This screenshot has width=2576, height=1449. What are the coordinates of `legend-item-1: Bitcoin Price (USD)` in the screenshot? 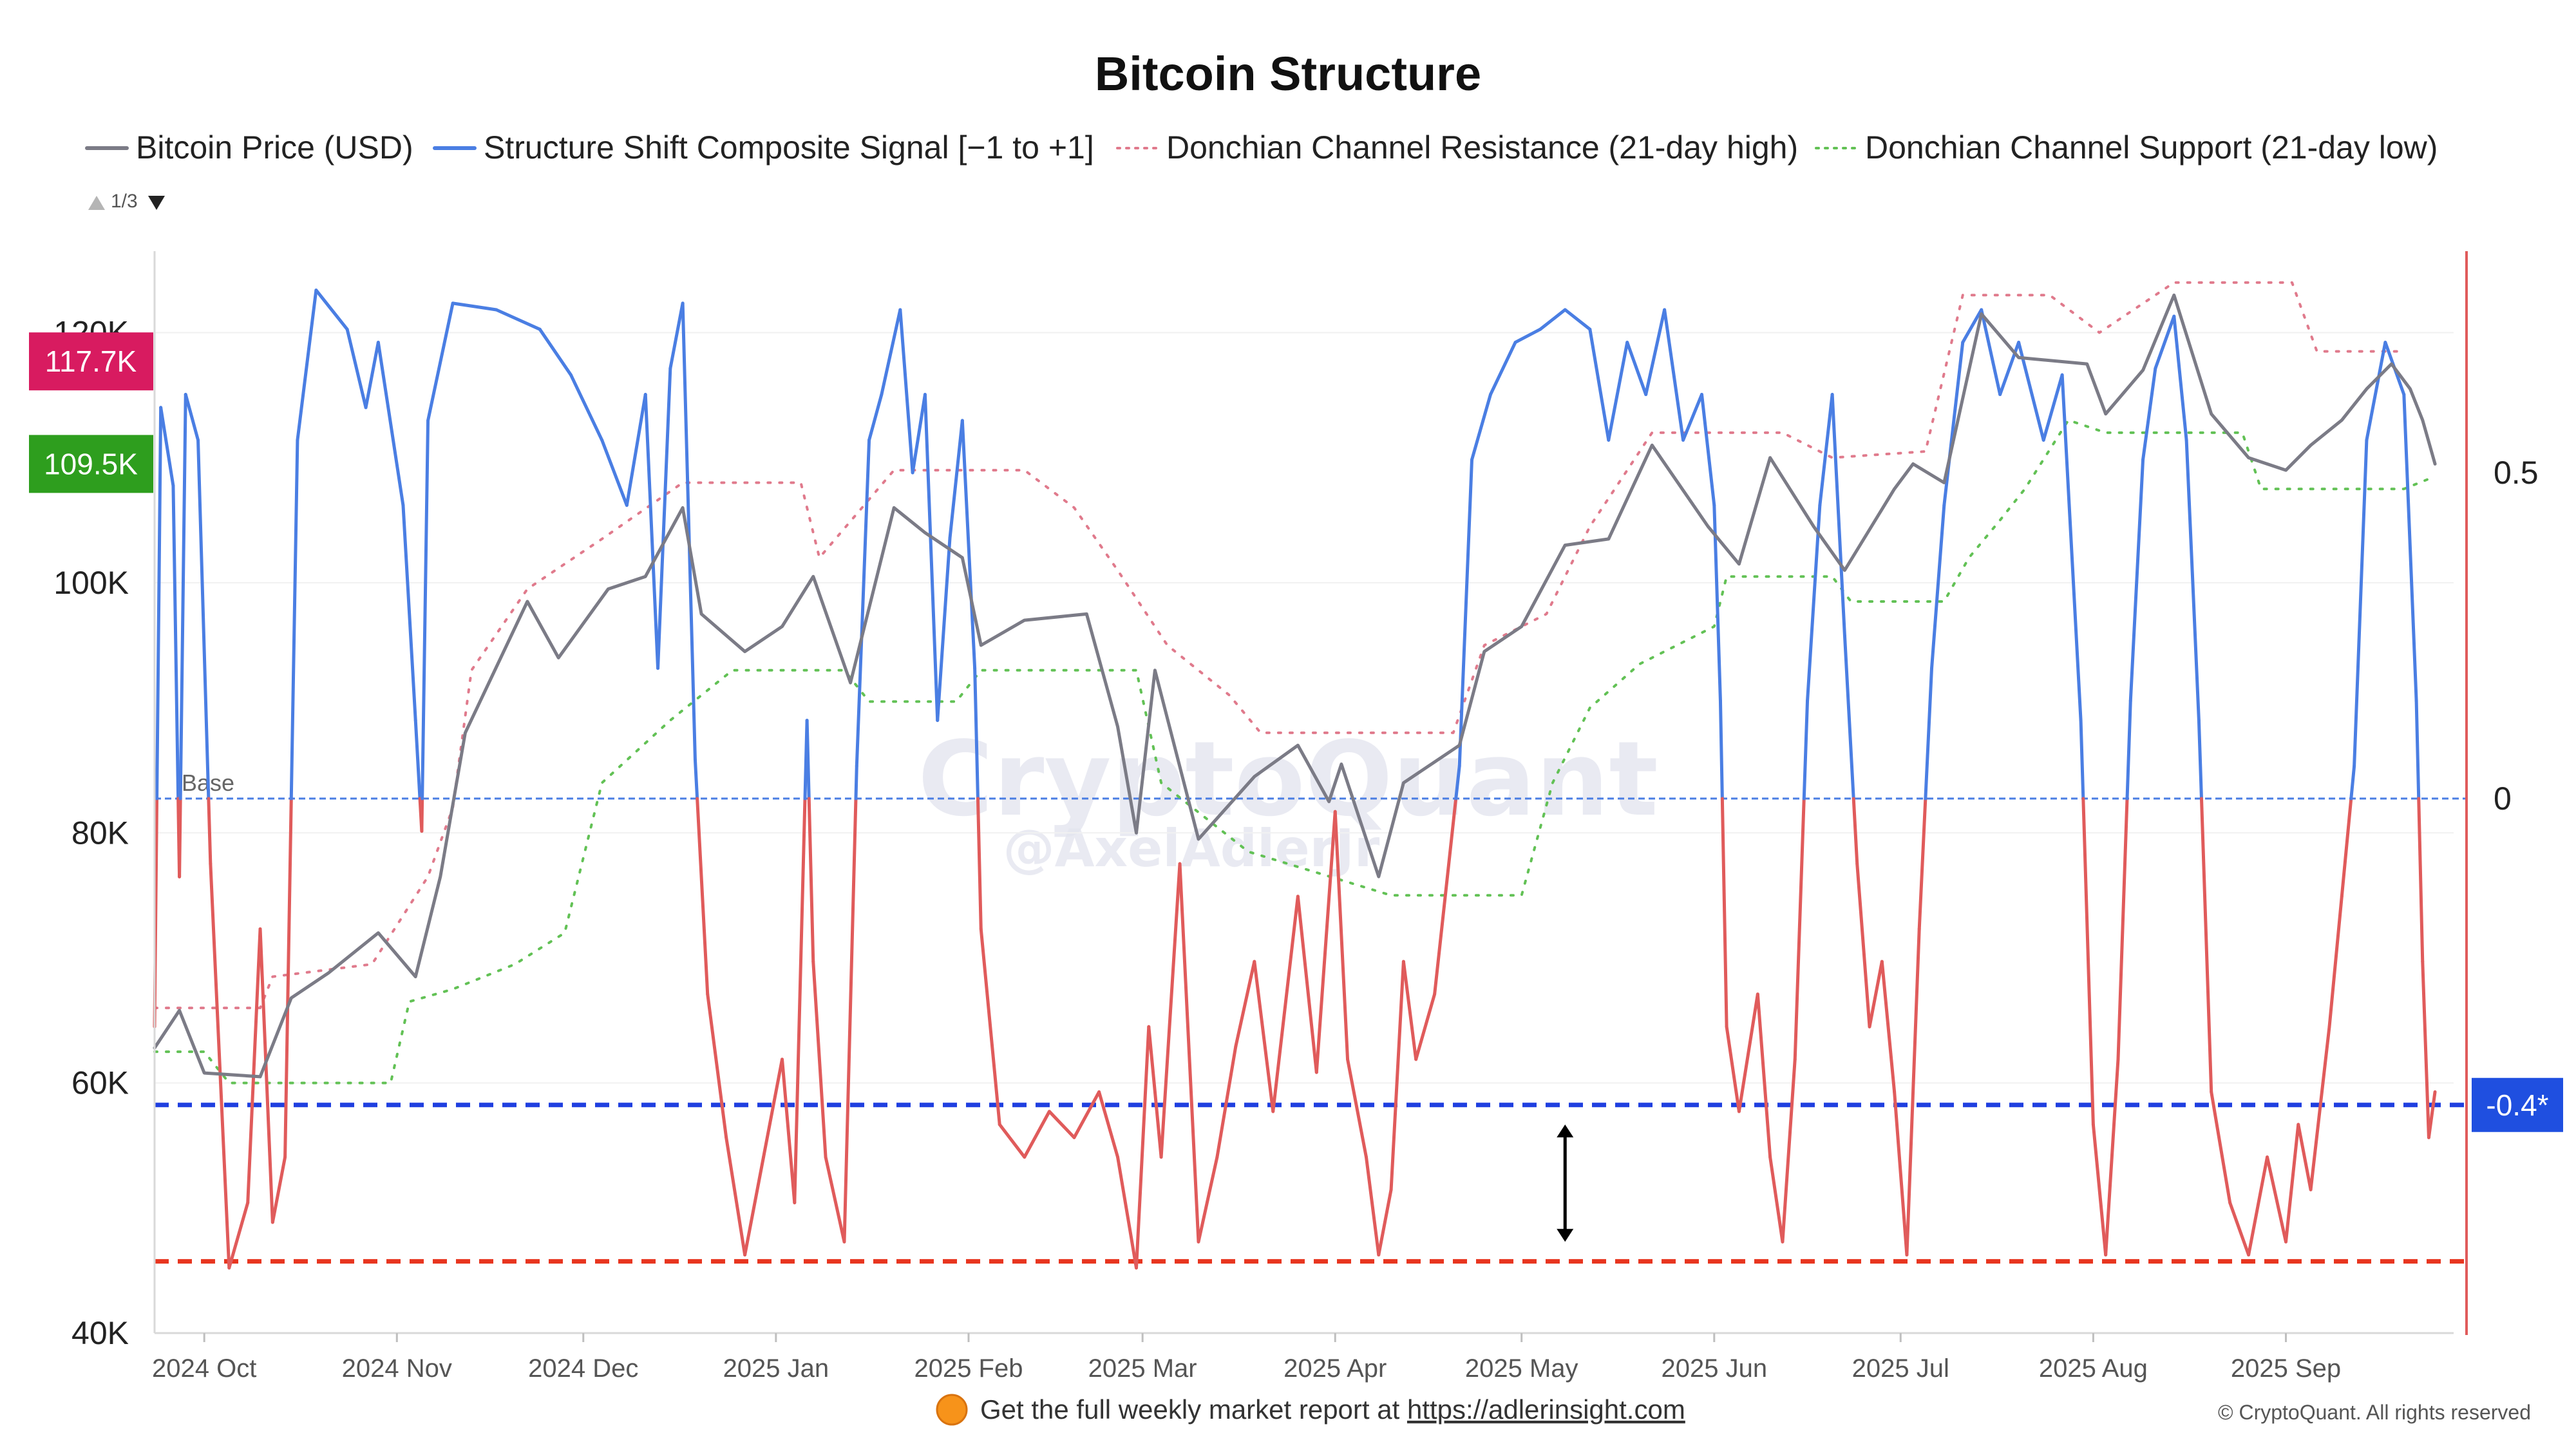 It's located at (249, 147).